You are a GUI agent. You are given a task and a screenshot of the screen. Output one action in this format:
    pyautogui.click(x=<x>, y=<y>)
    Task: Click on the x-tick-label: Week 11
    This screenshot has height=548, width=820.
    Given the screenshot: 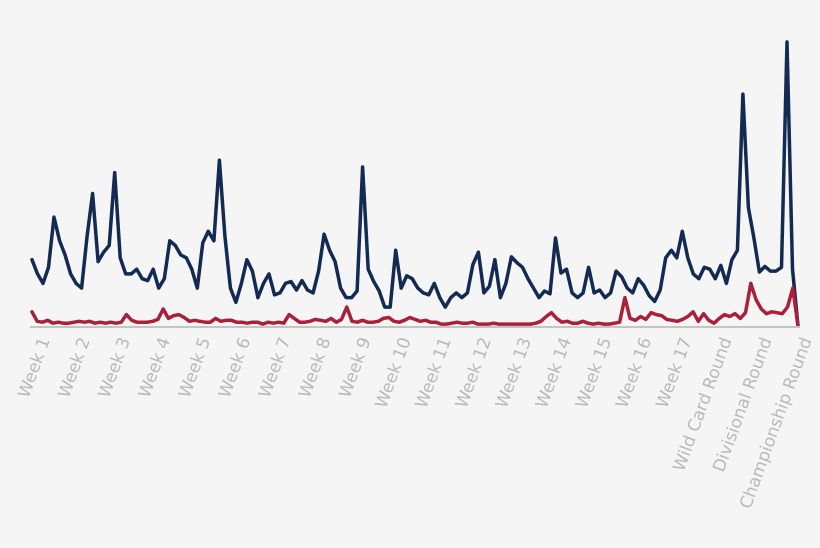 What is the action you would take?
    pyautogui.click(x=434, y=373)
    